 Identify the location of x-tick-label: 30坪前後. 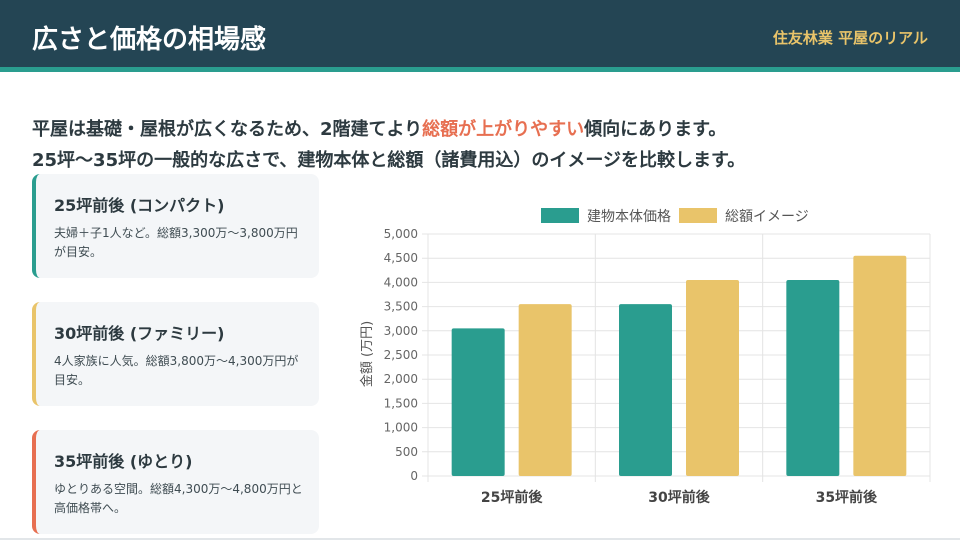
(679, 497).